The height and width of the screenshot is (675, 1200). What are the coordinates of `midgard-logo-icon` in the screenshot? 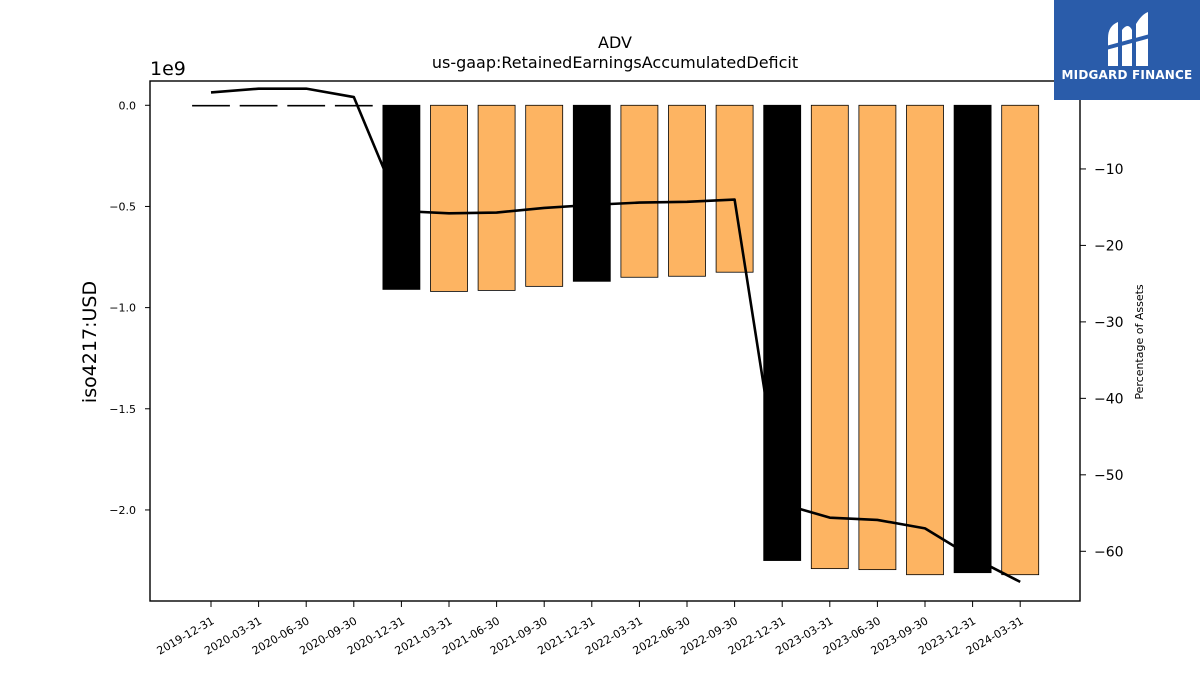 It's located at (1128, 39).